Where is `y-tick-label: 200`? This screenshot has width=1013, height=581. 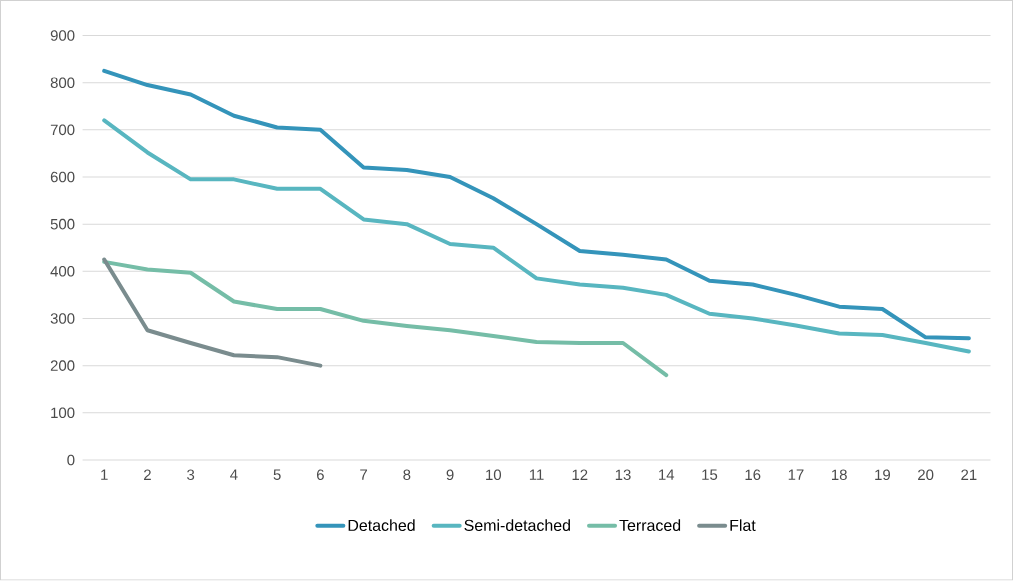 y-tick-label: 200 is located at coordinates (62, 366).